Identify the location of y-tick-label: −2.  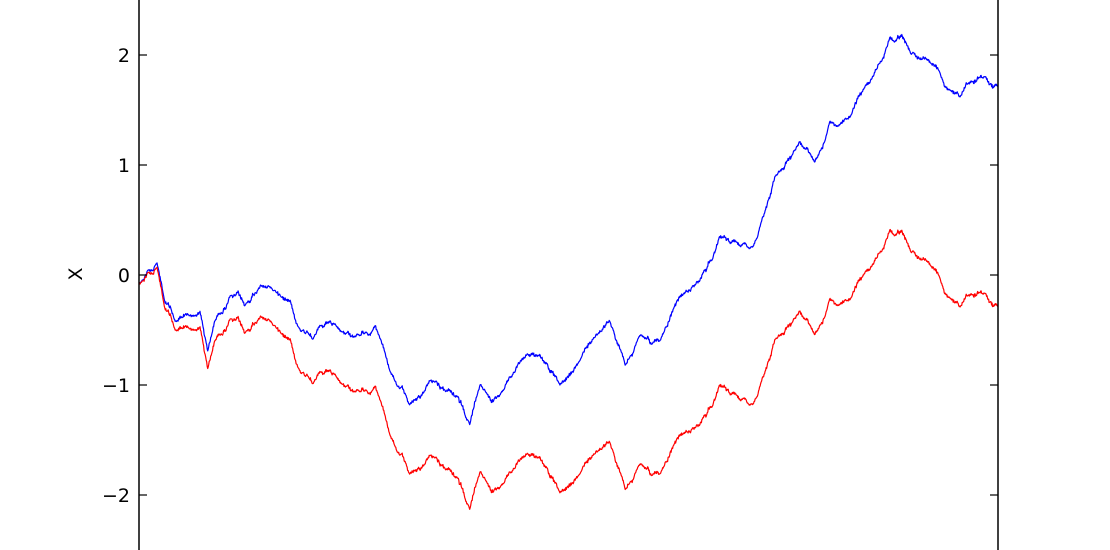
(116, 496).